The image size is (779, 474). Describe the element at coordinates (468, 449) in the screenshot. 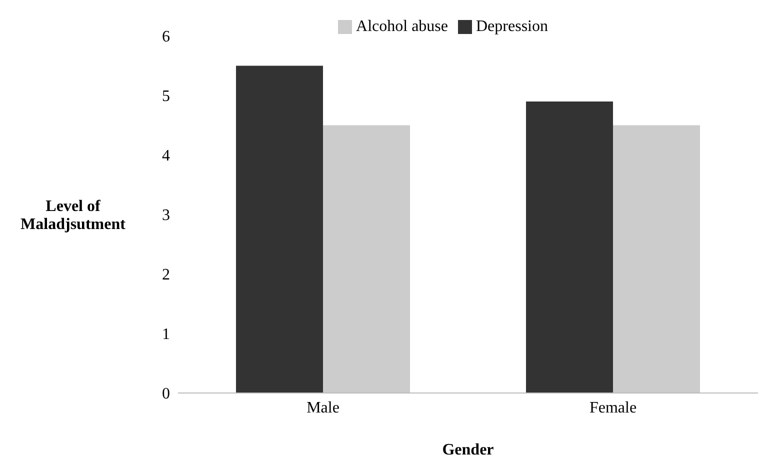

I see `x-axis-title: Gender` at that location.